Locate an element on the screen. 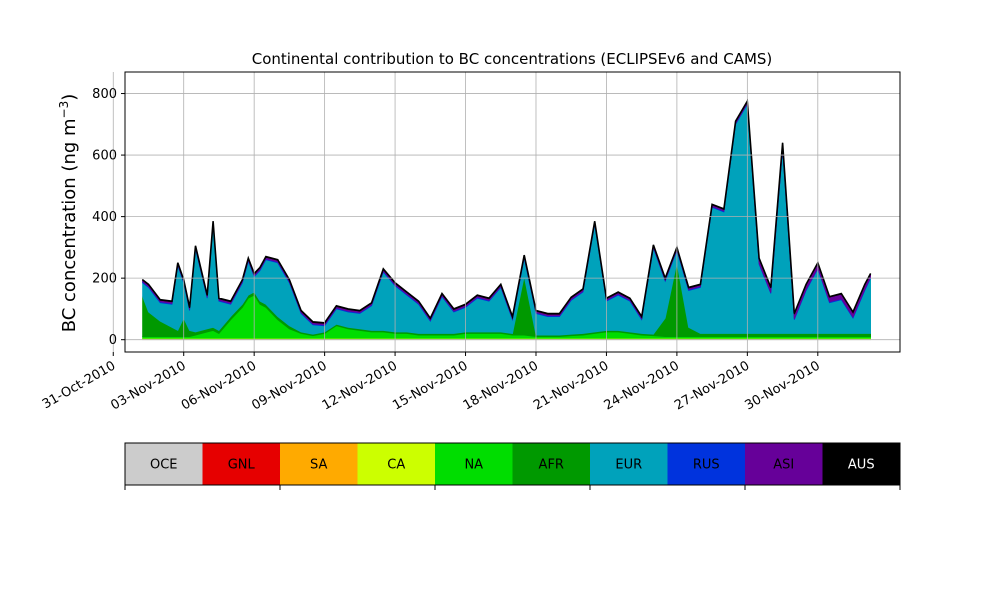  legend-label-gnl: GNL is located at coordinates (242, 465).